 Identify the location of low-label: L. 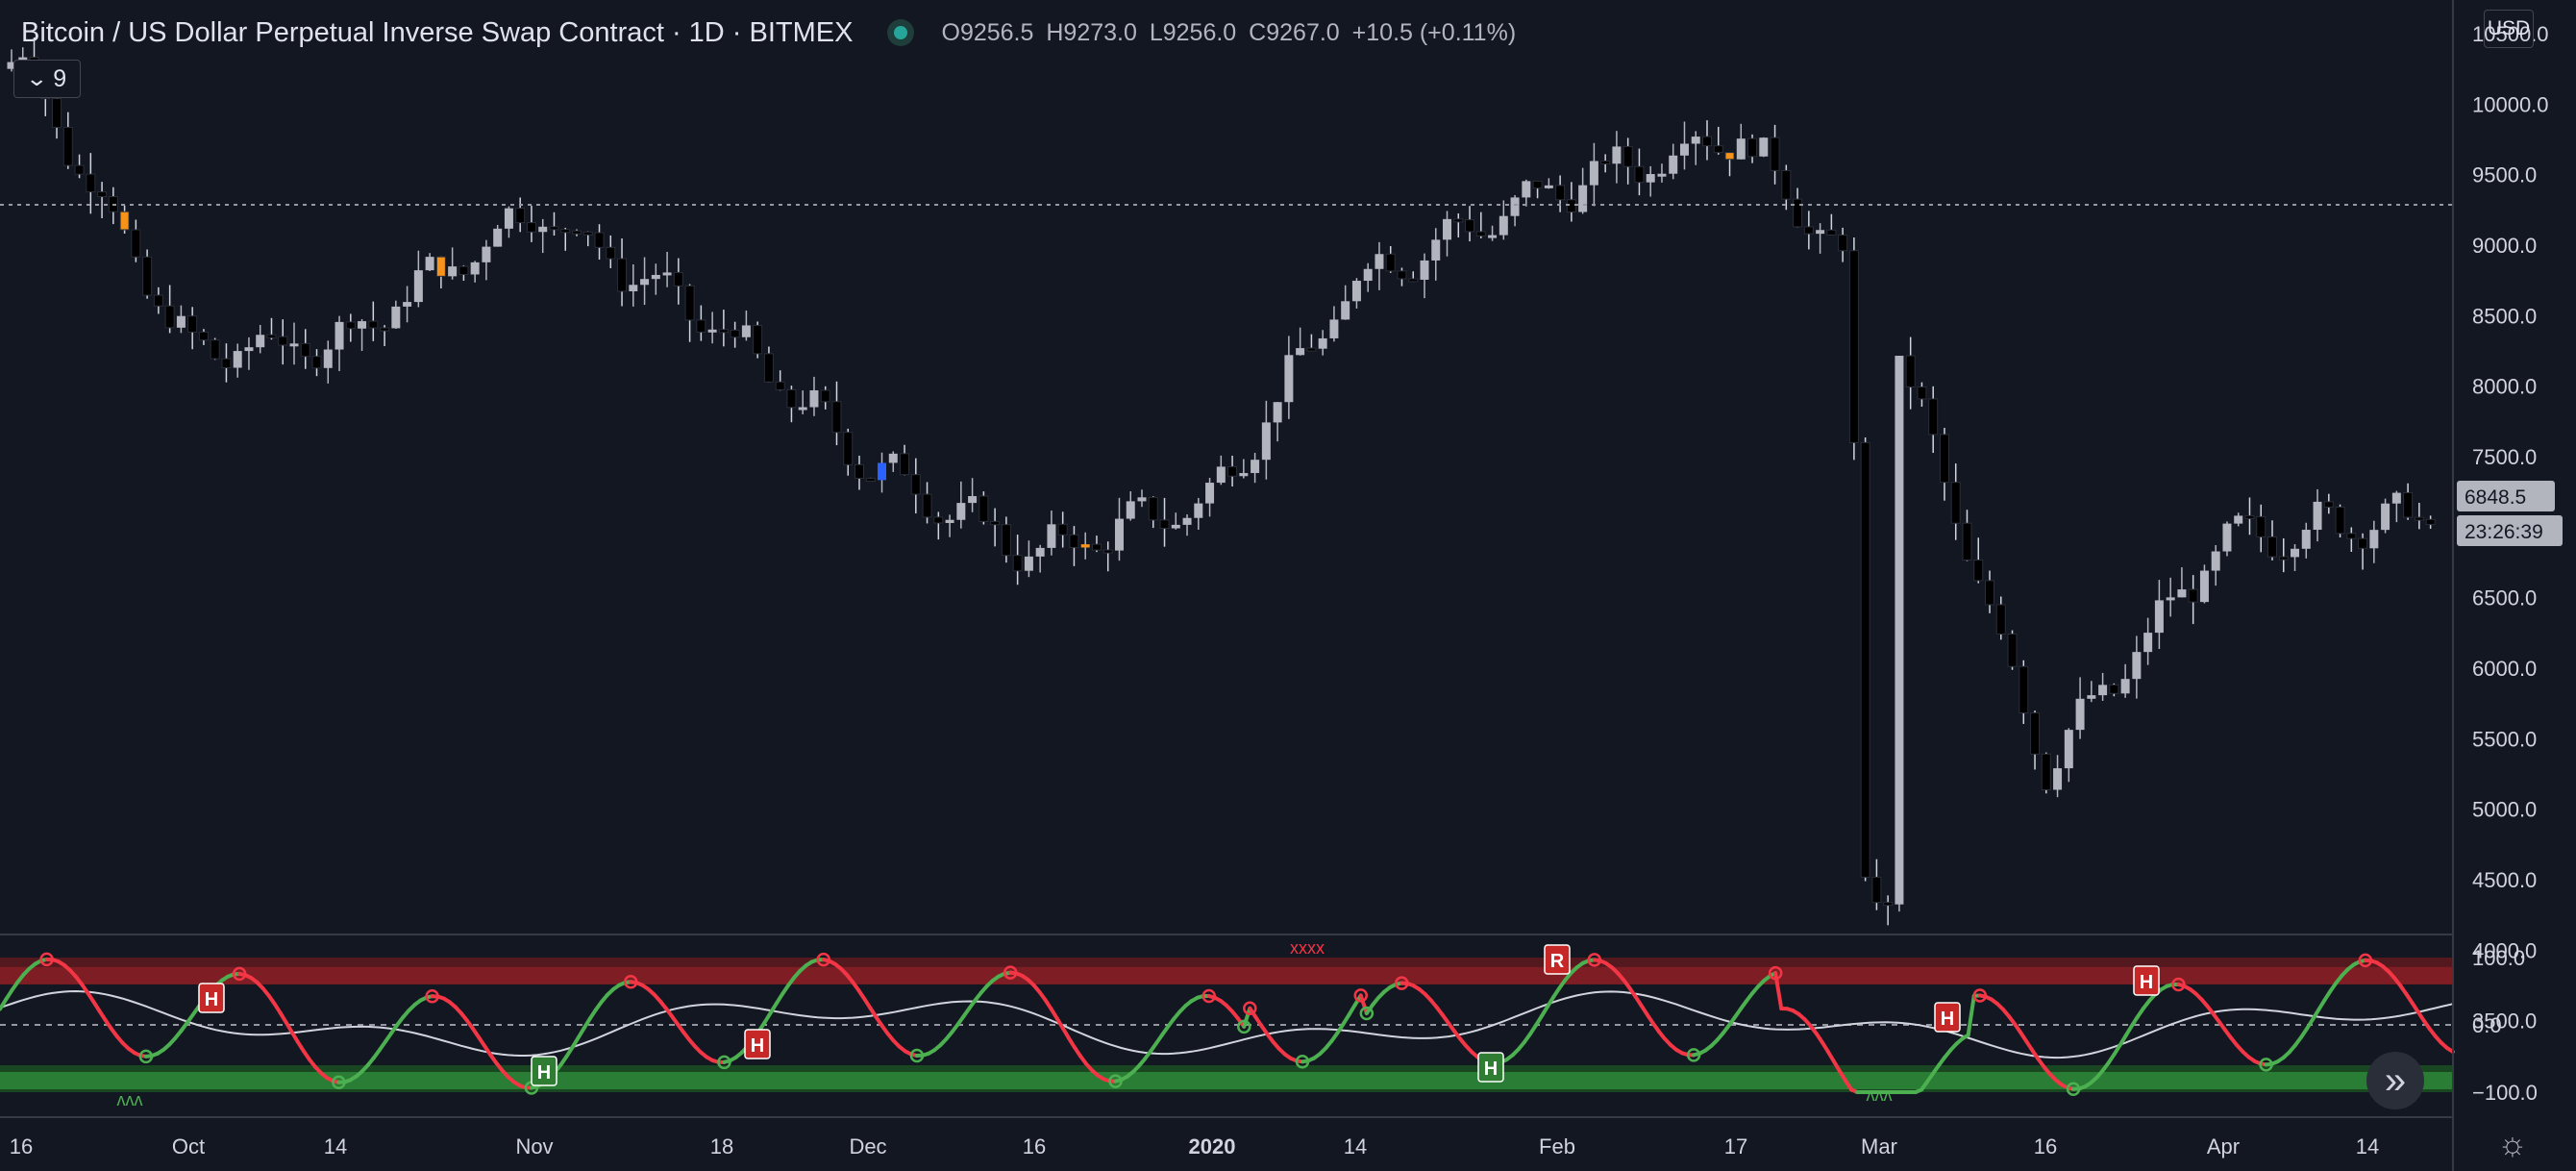
(1156, 32).